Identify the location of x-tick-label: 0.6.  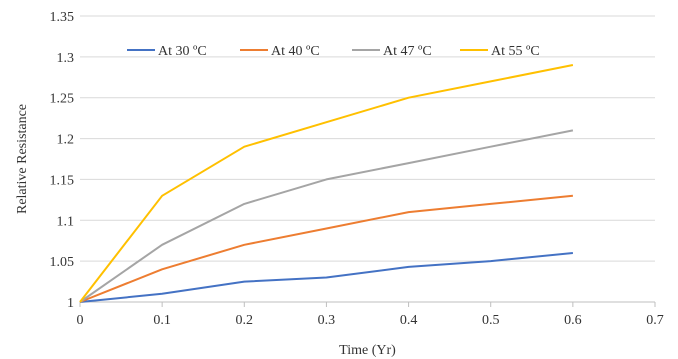
(573, 320).